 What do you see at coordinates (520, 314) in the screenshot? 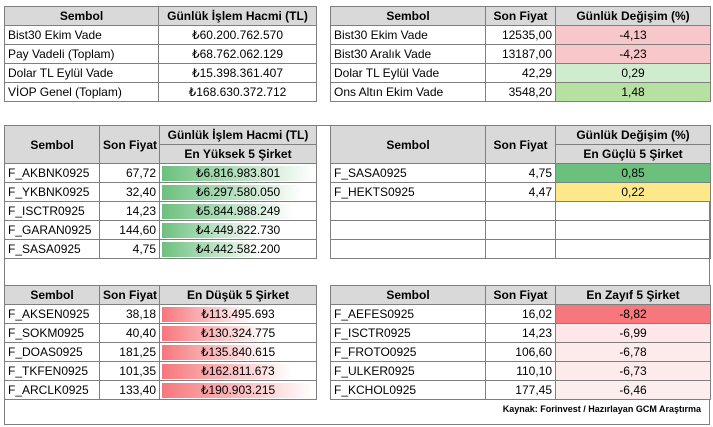
I see `price-cell: 16,02` at bounding box center [520, 314].